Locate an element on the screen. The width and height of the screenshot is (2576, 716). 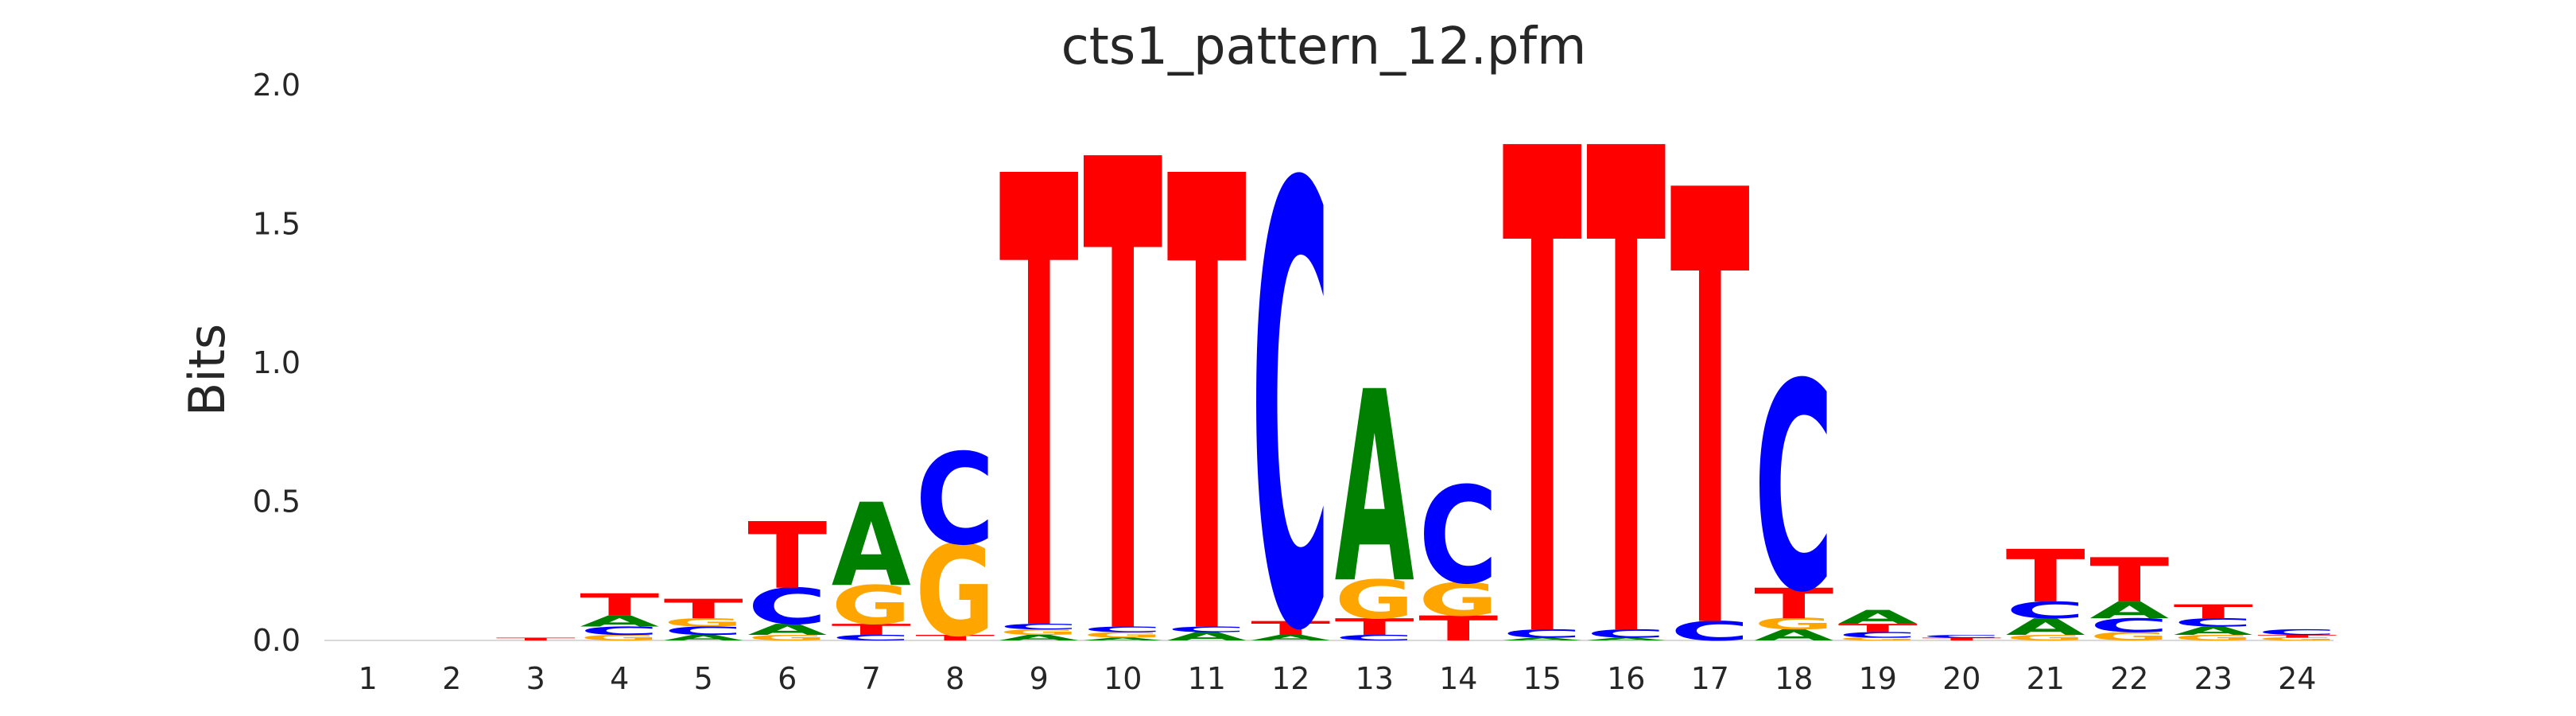
x-tick-label: 1 is located at coordinates (368, 678).